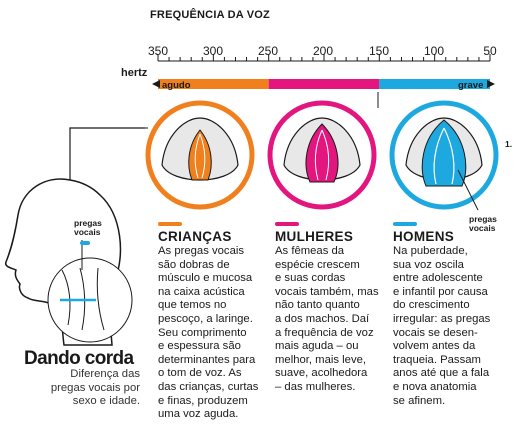 The image size is (516, 430). What do you see at coordinates (491, 84) in the screenshot?
I see `arrow-right-icon` at bounding box center [491, 84].